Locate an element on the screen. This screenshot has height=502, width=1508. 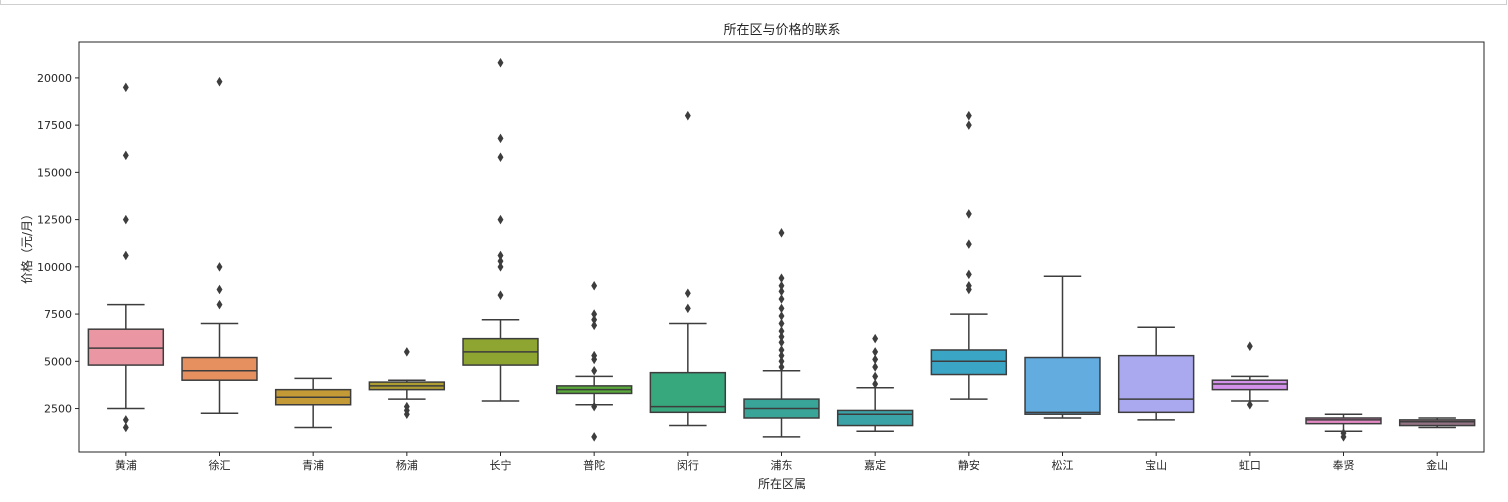
y-axis: 2500 5000 7500 10000 12500 15000 17500 20000 is located at coordinates (58, 244).